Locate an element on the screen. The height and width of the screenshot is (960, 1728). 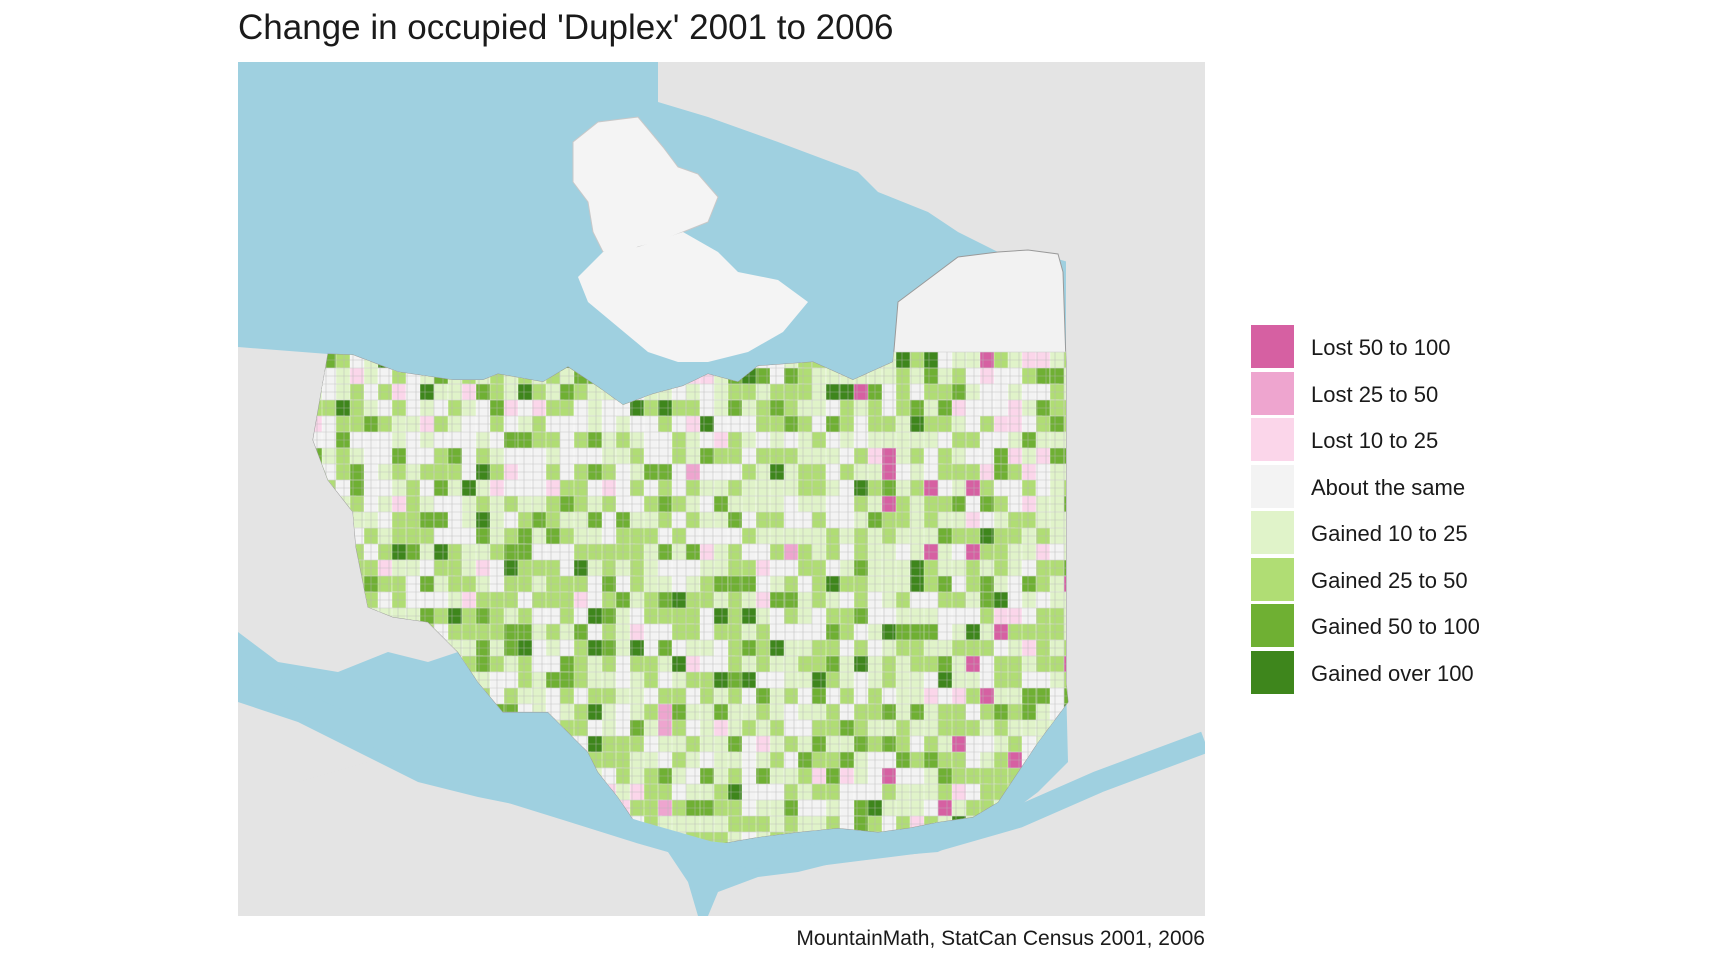
legend-label: Lost 25 to 50 is located at coordinates (1375, 394).